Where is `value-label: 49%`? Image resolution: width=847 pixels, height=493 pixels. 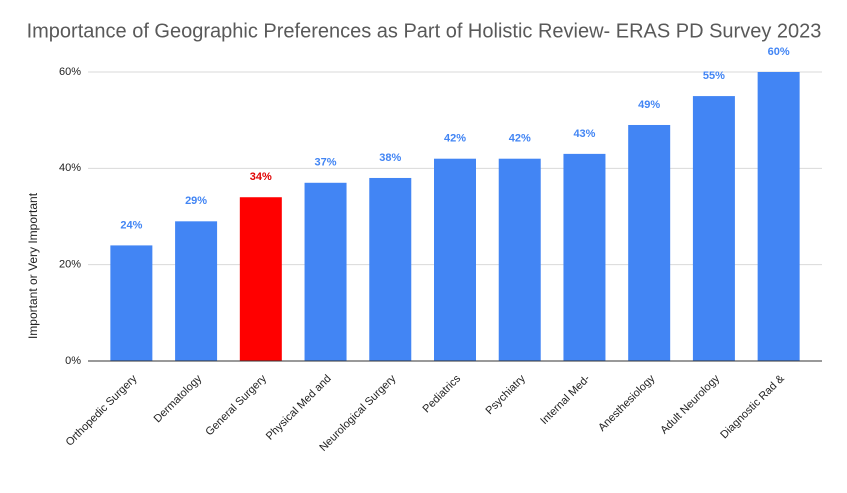
value-label: 49% is located at coordinates (649, 105).